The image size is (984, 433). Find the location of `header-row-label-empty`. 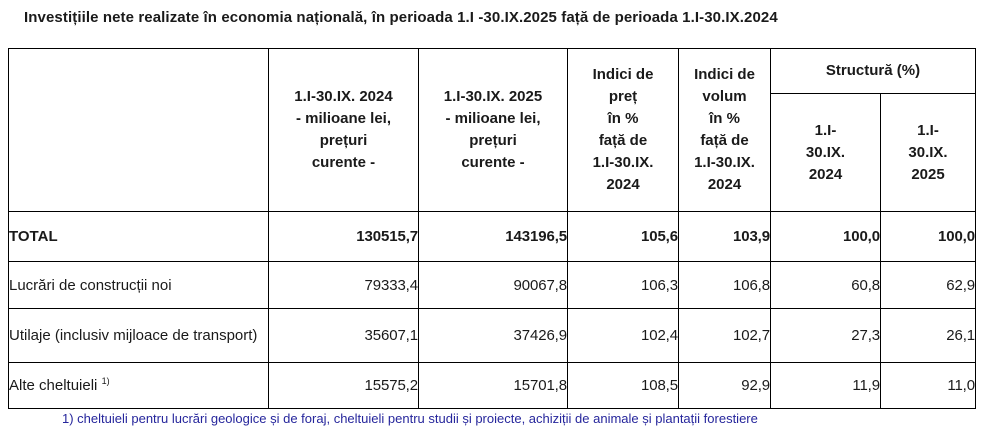

header-row-label-empty is located at coordinates (138, 130).